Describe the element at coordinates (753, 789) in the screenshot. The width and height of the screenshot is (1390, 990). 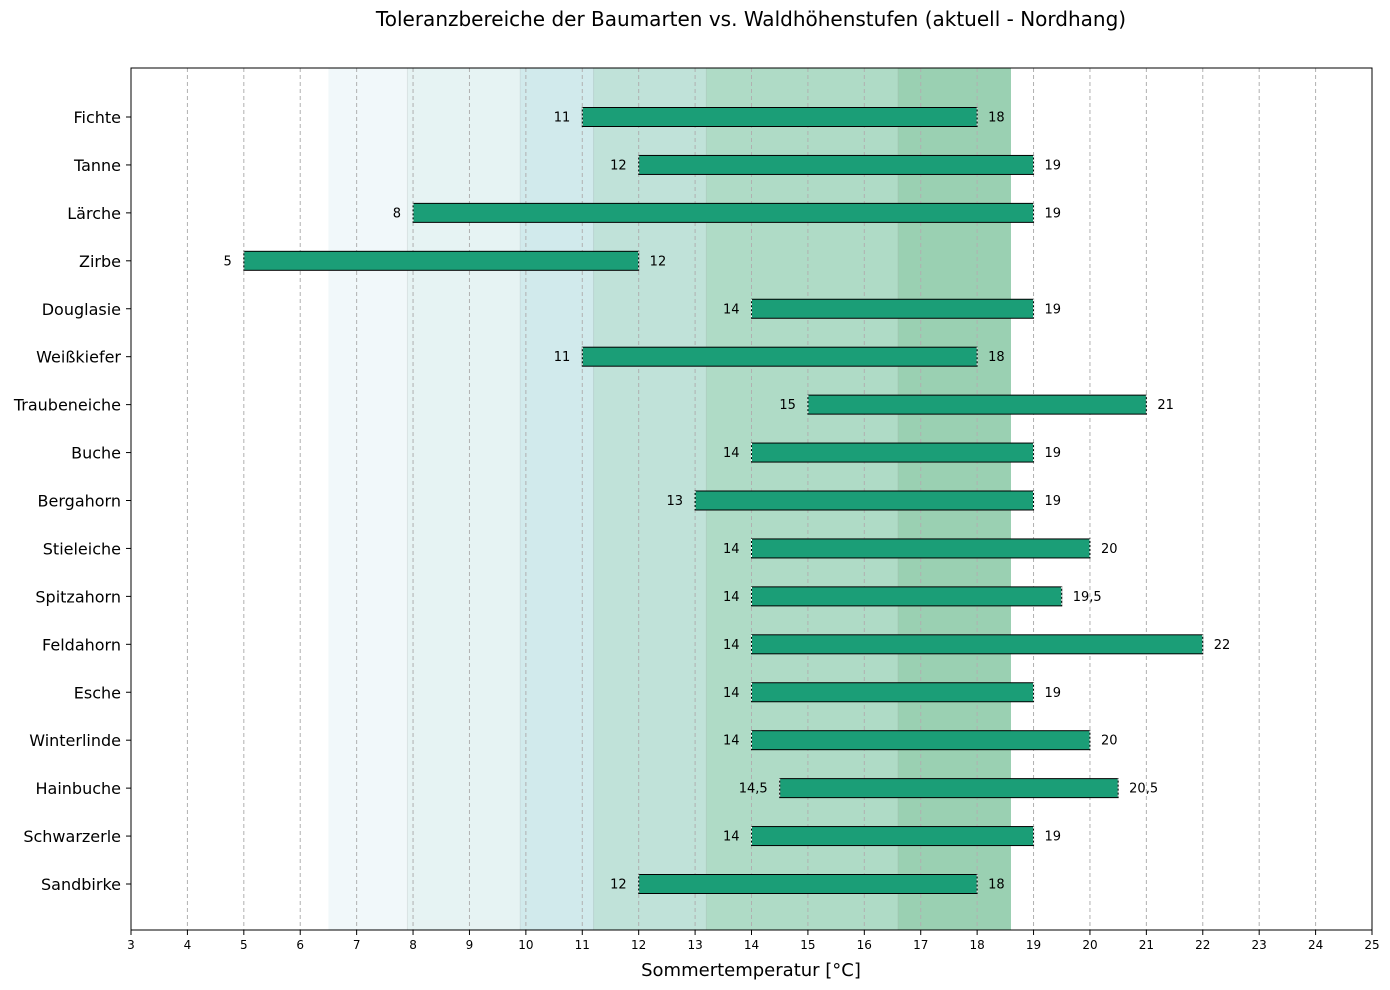
I see `min-label-14: 14,5` at that location.